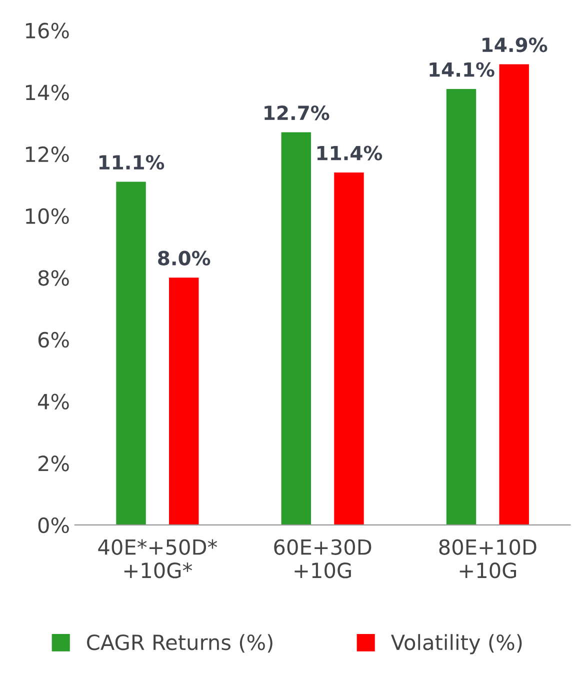  I want to click on x-tick-label: 60E+30D +10G, so click(323, 558).